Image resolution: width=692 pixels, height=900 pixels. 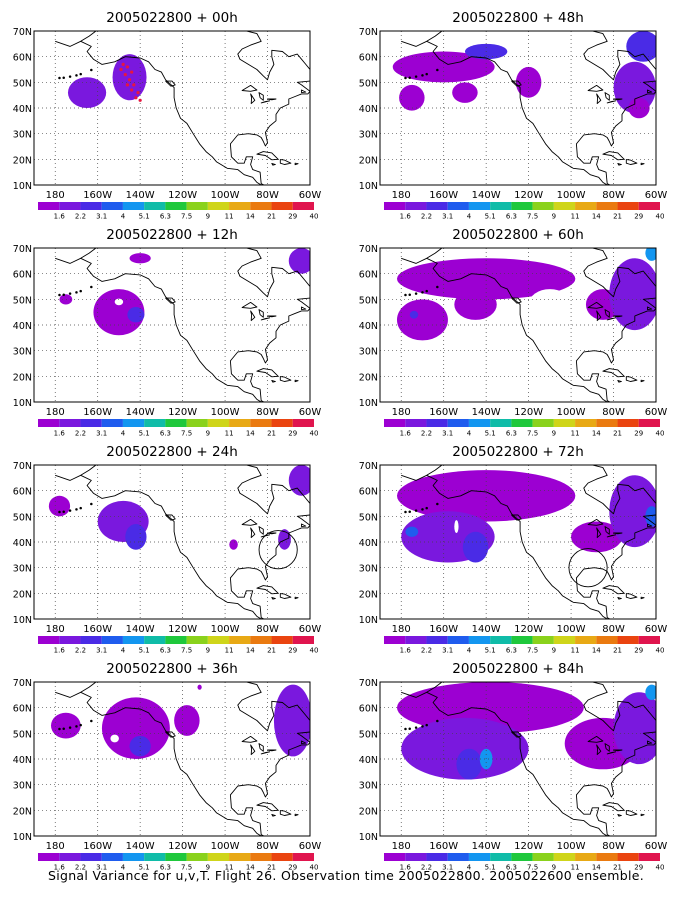 What do you see at coordinates (613, 195) in the screenshot?
I see `lon-tick-label: 80W` at bounding box center [613, 195].